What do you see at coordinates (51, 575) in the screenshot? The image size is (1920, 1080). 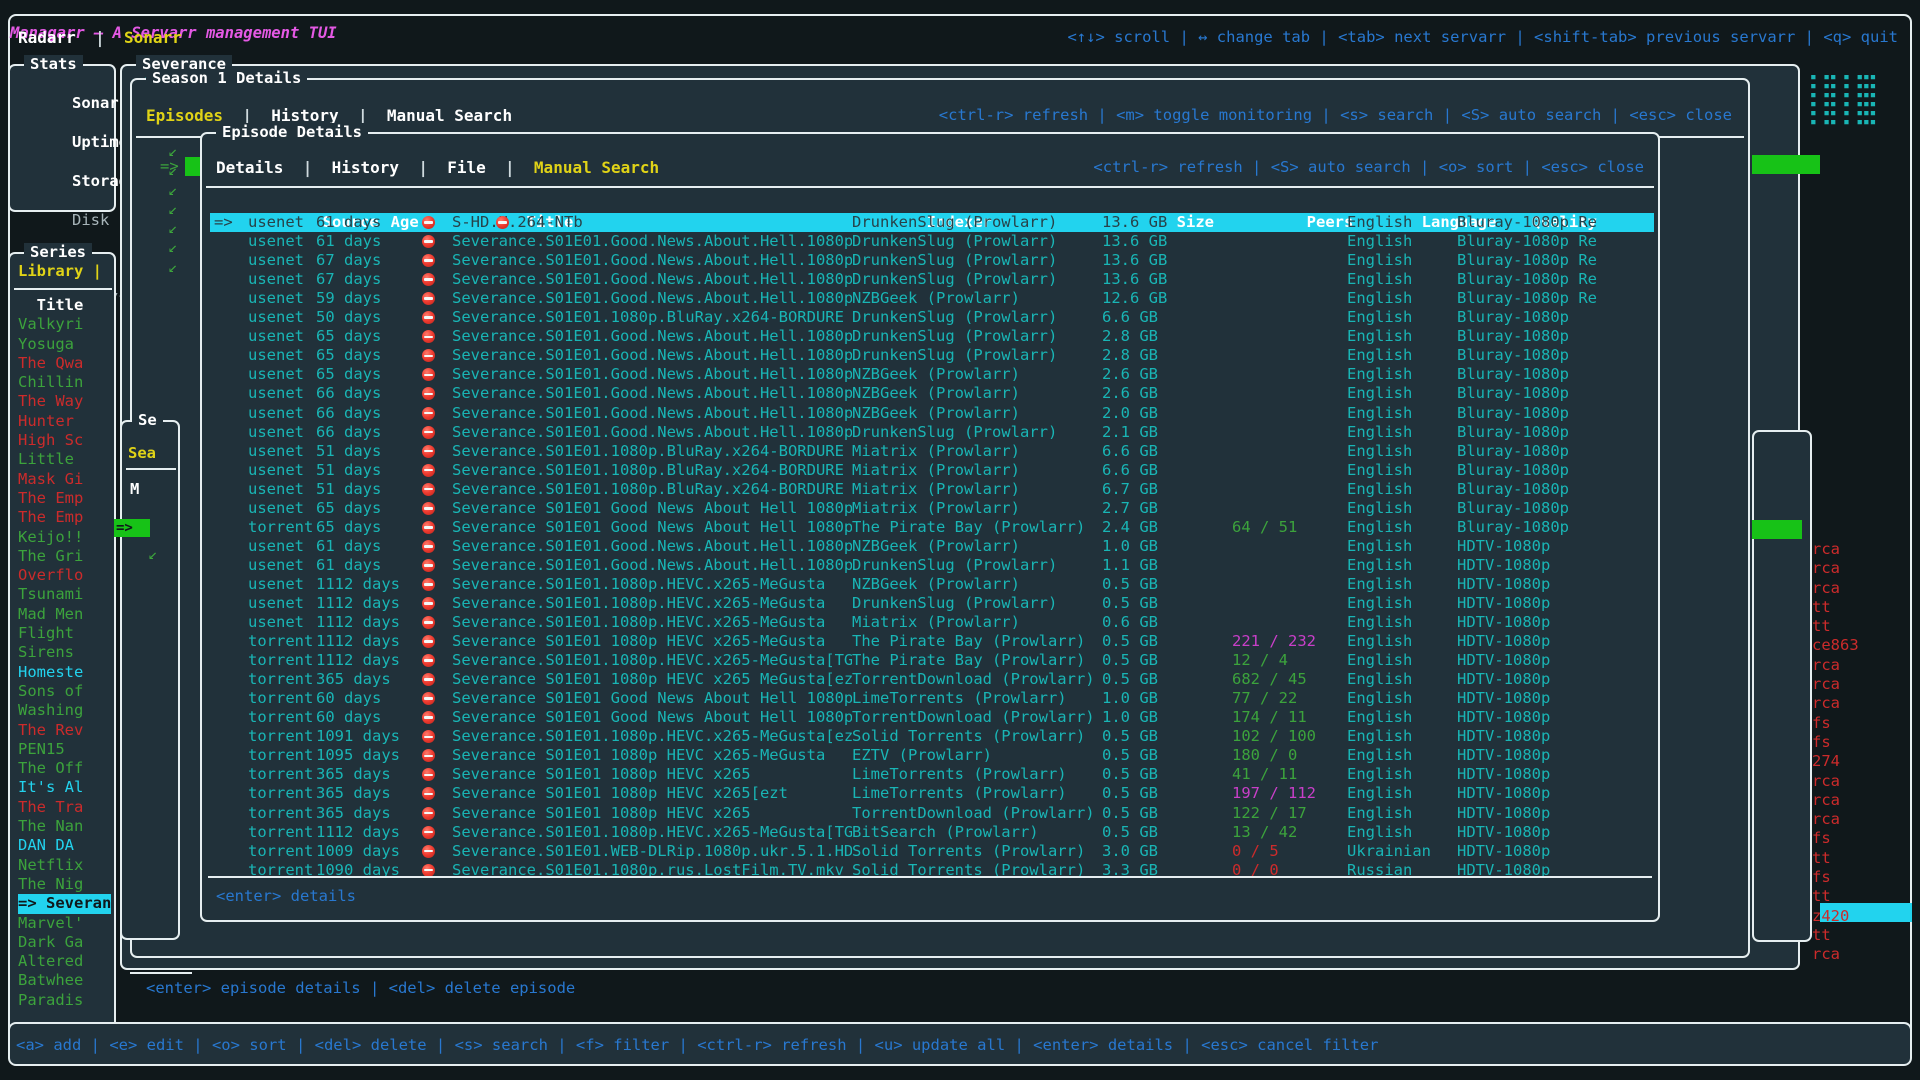 I see `series-list-item: Overflo` at bounding box center [51, 575].